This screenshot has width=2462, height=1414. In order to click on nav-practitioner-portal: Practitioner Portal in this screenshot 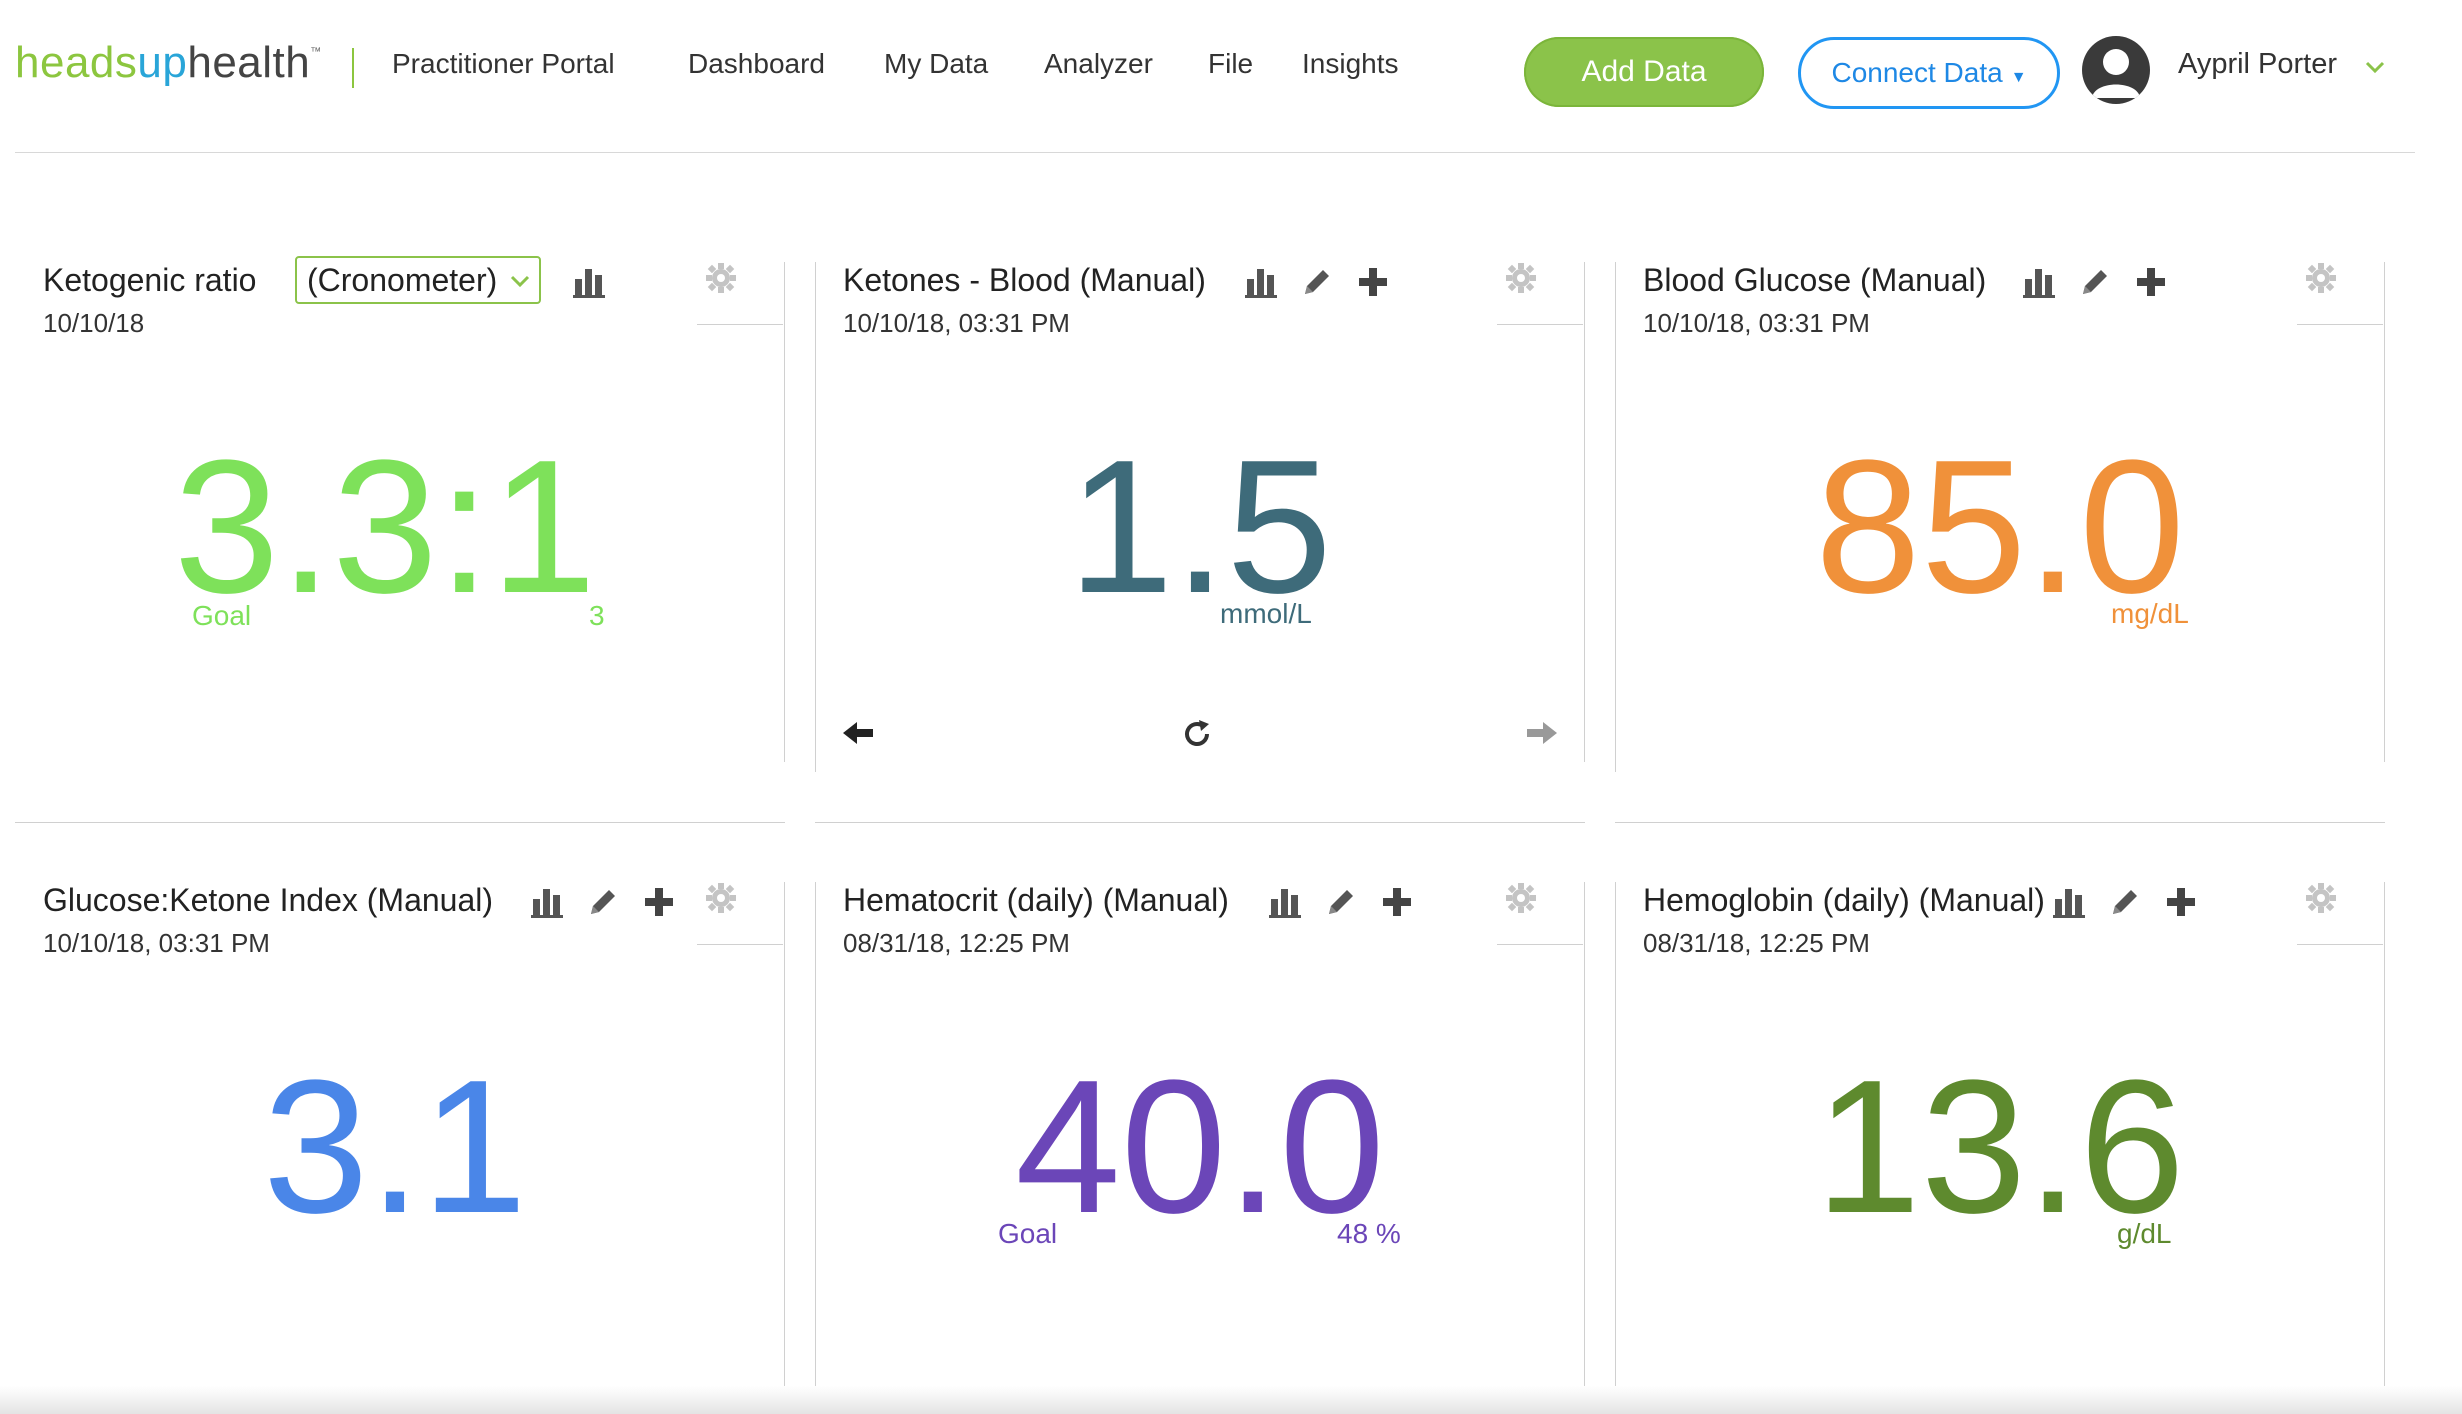, I will do `click(503, 63)`.